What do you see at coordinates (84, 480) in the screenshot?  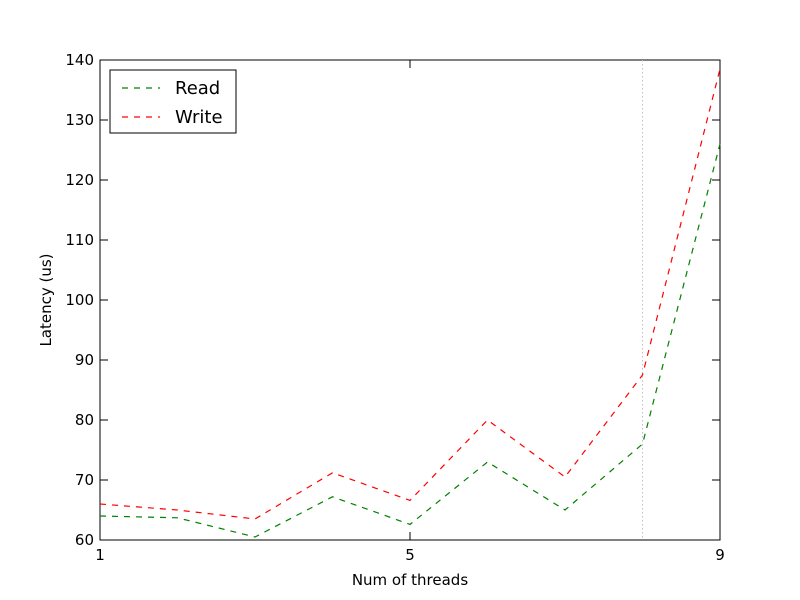 I see `y-tick-label: 70` at bounding box center [84, 480].